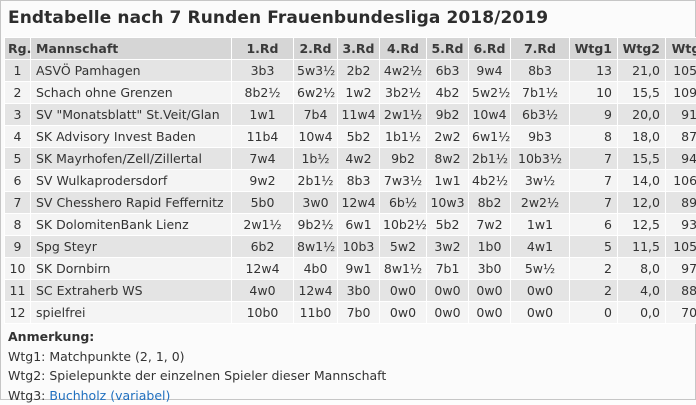 The image size is (696, 405). What do you see at coordinates (359, 181) in the screenshot?
I see `cell-rd3: 8b3` at bounding box center [359, 181].